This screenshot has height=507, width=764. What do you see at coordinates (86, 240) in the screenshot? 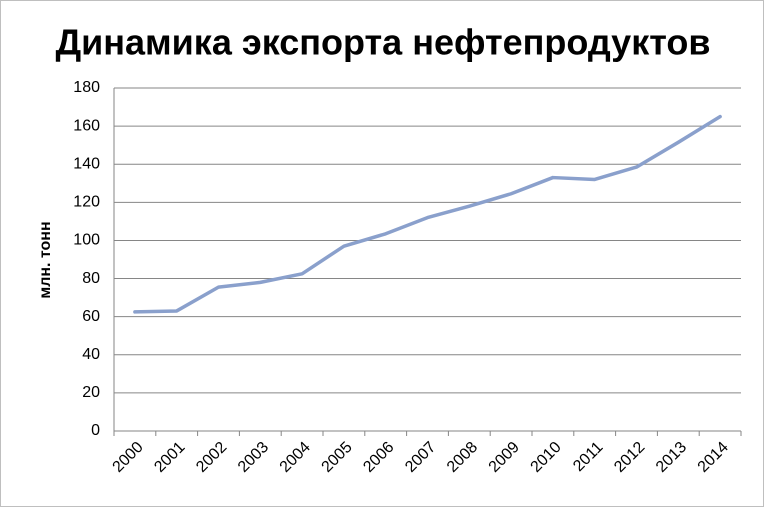
I see `y-tick-label: 100` at bounding box center [86, 240].